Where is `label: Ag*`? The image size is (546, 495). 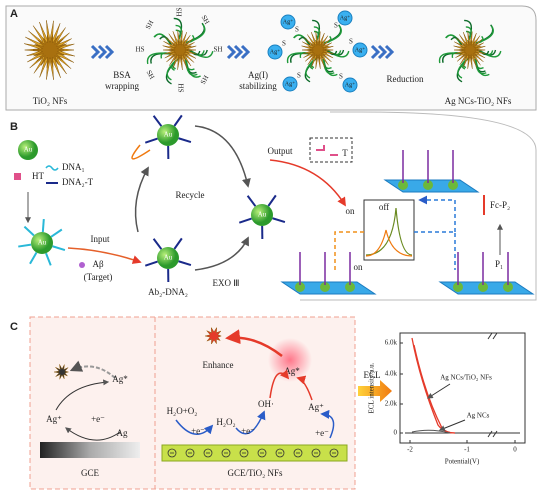
label: Ag* is located at coordinates (292, 371).